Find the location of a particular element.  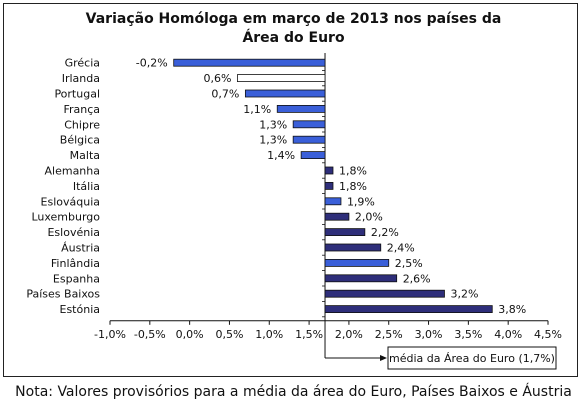

data-label: 1,4% is located at coordinates (281, 155).